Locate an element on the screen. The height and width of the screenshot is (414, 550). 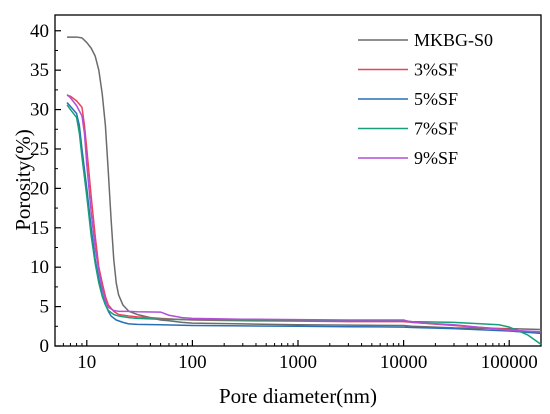
y-tick-label: 25 is located at coordinates (39, 149).